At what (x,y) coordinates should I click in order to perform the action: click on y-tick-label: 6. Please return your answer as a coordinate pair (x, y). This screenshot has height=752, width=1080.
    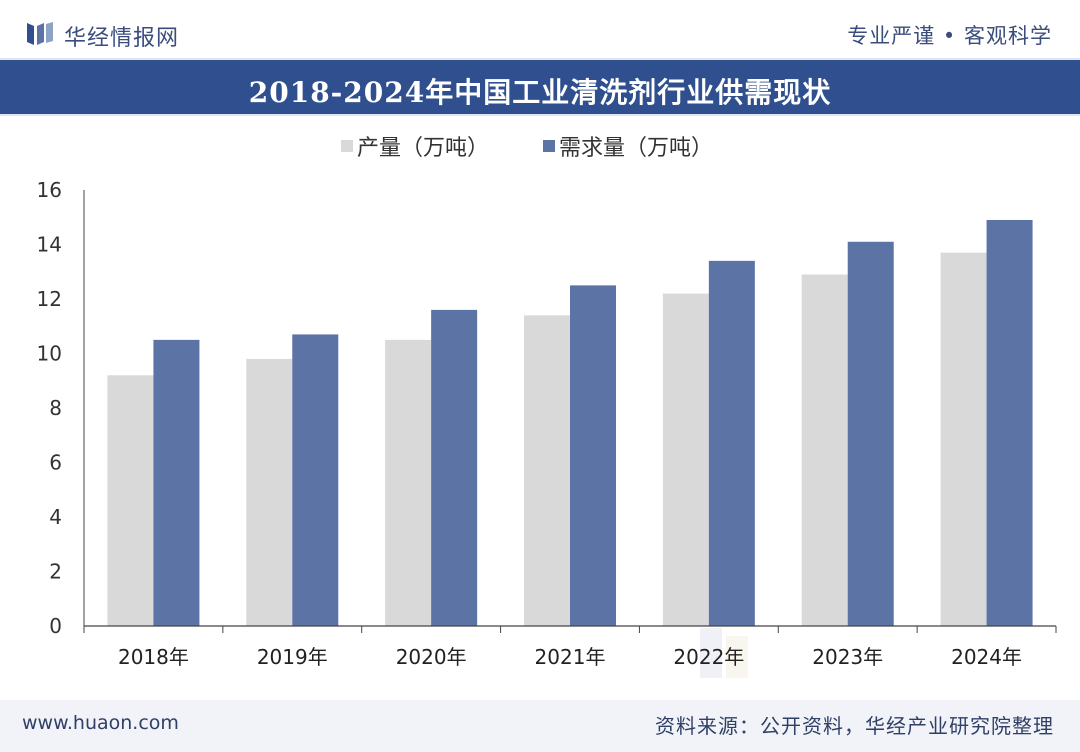
    Looking at the image, I should click on (55, 463).